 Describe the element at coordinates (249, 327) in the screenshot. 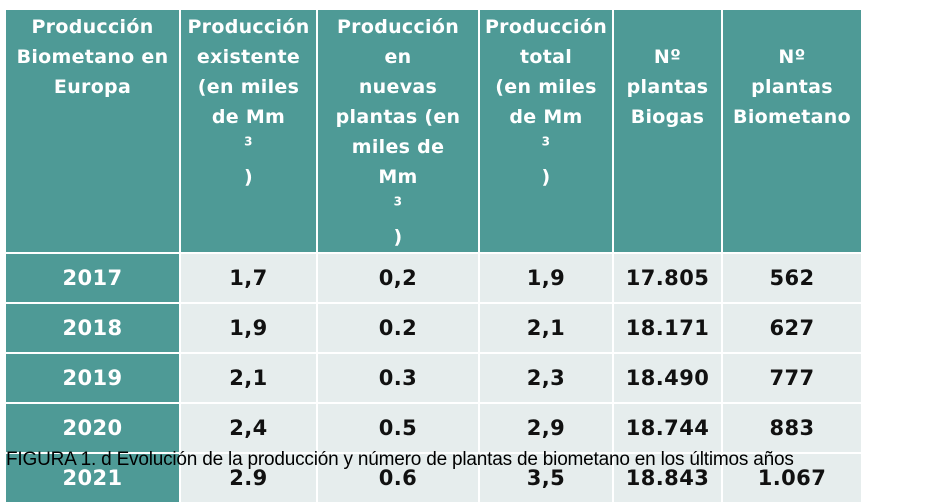

I see `cell-existing-production: 1,9` at that location.